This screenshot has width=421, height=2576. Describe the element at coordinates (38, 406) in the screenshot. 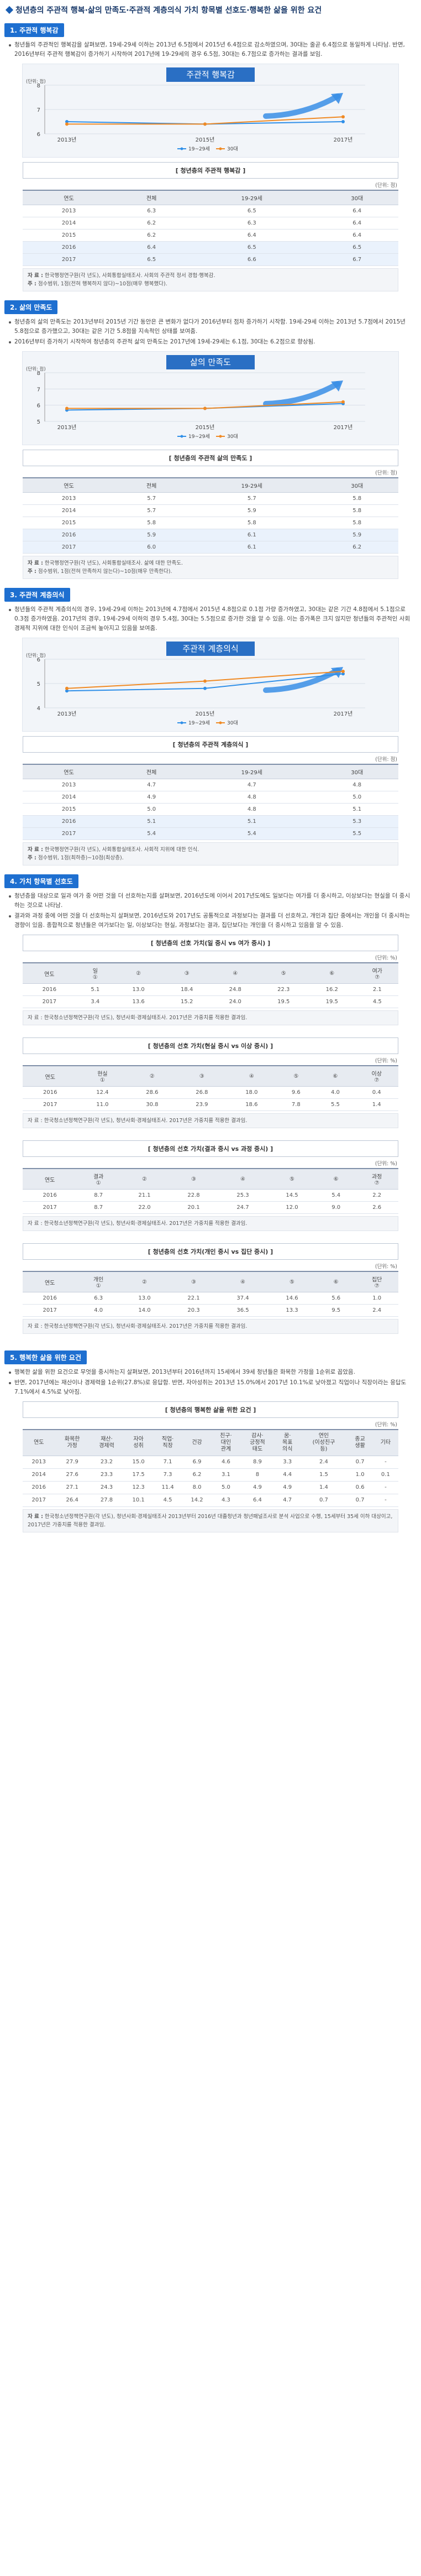

I see `y-tick-label: 6` at that location.